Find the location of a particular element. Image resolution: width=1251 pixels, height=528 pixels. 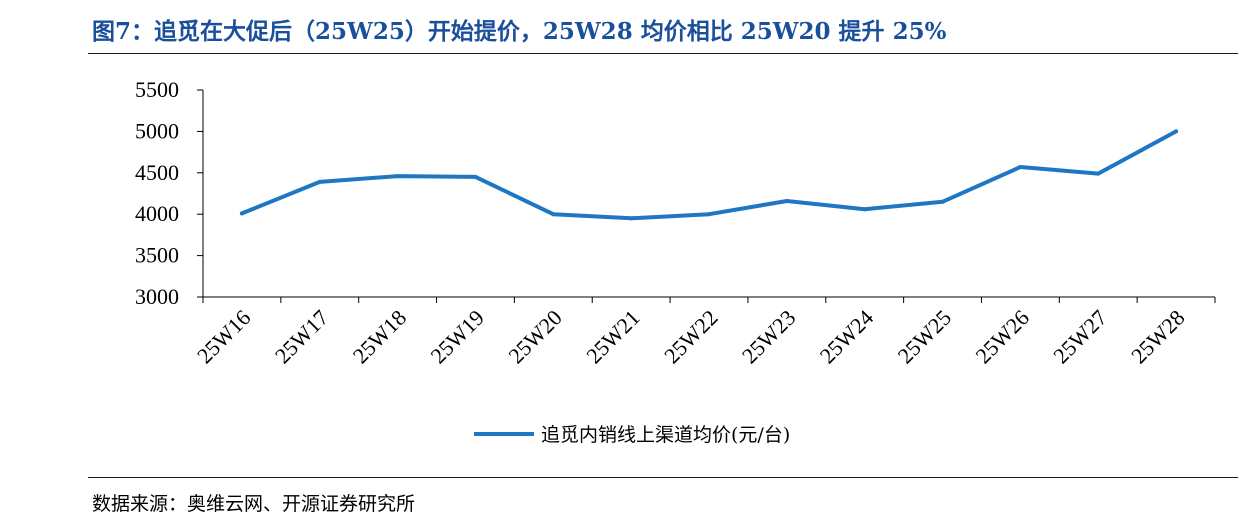

series-group is located at coordinates (709, 175).